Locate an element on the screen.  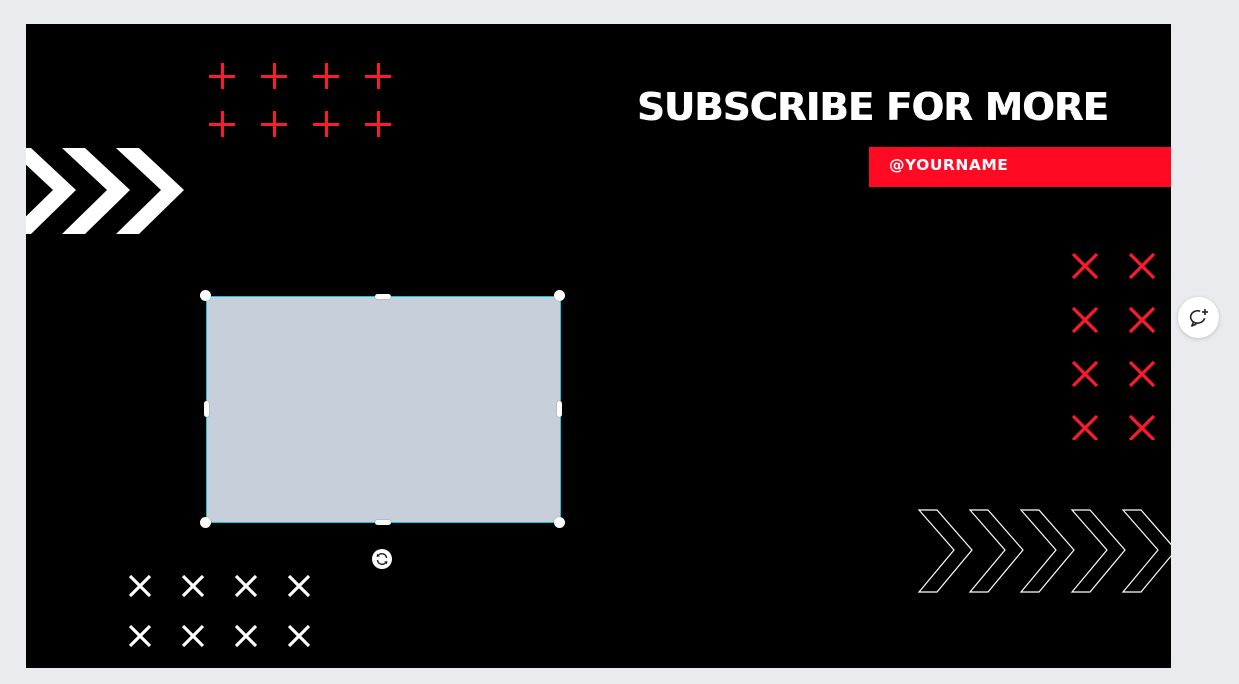
resize-handle-right is located at coordinates (559, 409).